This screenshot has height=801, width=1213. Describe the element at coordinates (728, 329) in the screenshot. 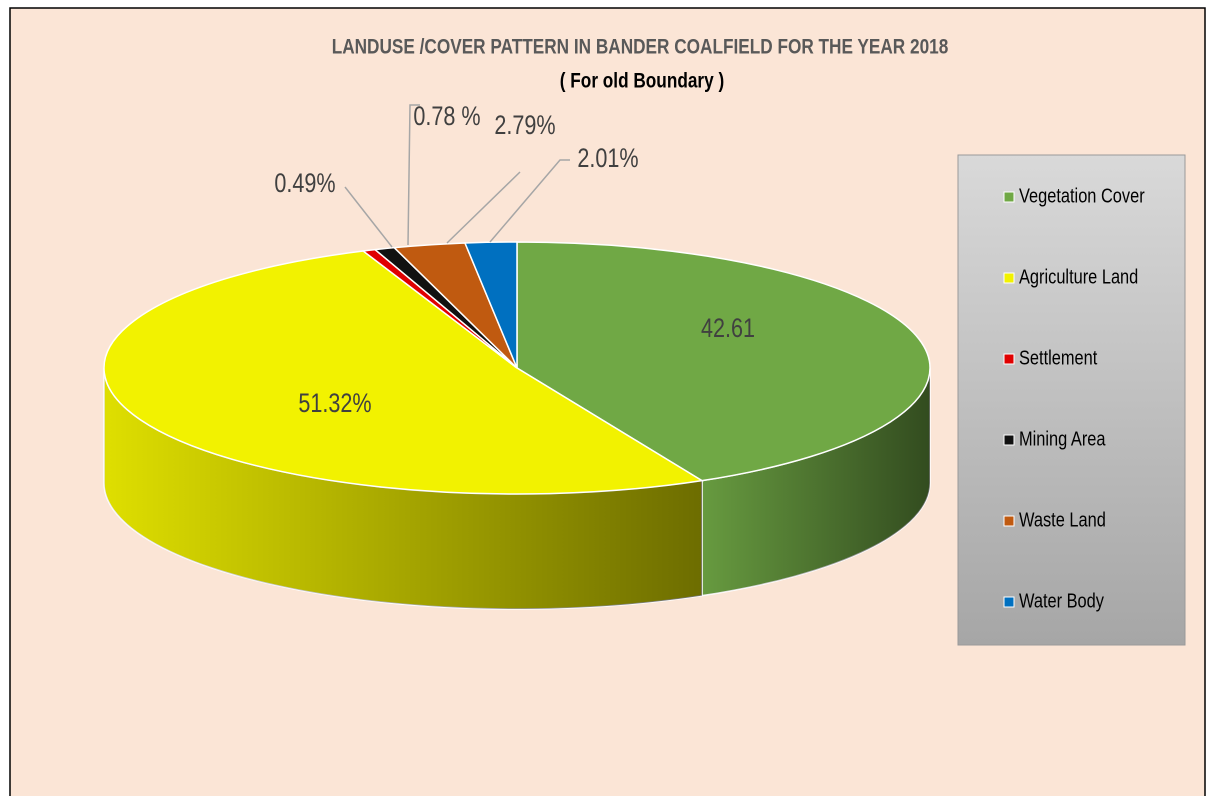

I see `data-label: 42.61` at that location.